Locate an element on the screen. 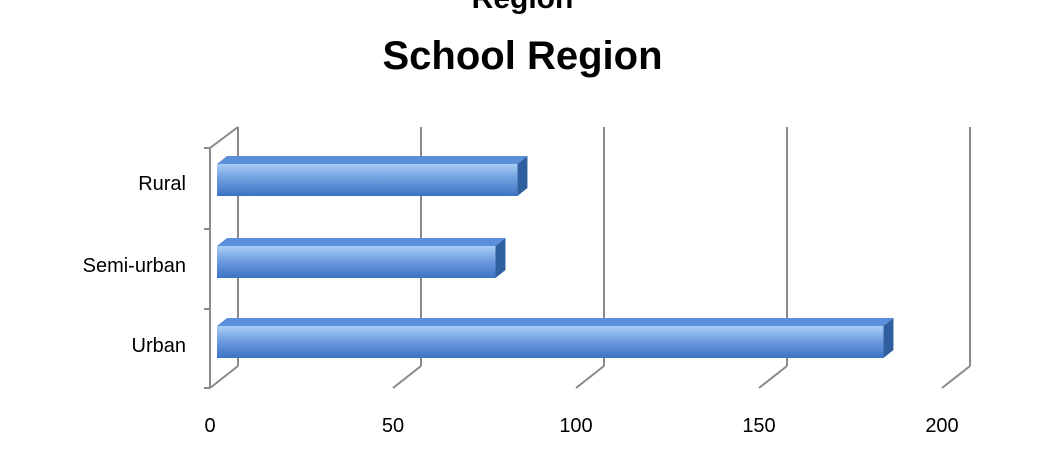 The height and width of the screenshot is (457, 1045). clipped-header-text: Region is located at coordinates (522, 8).